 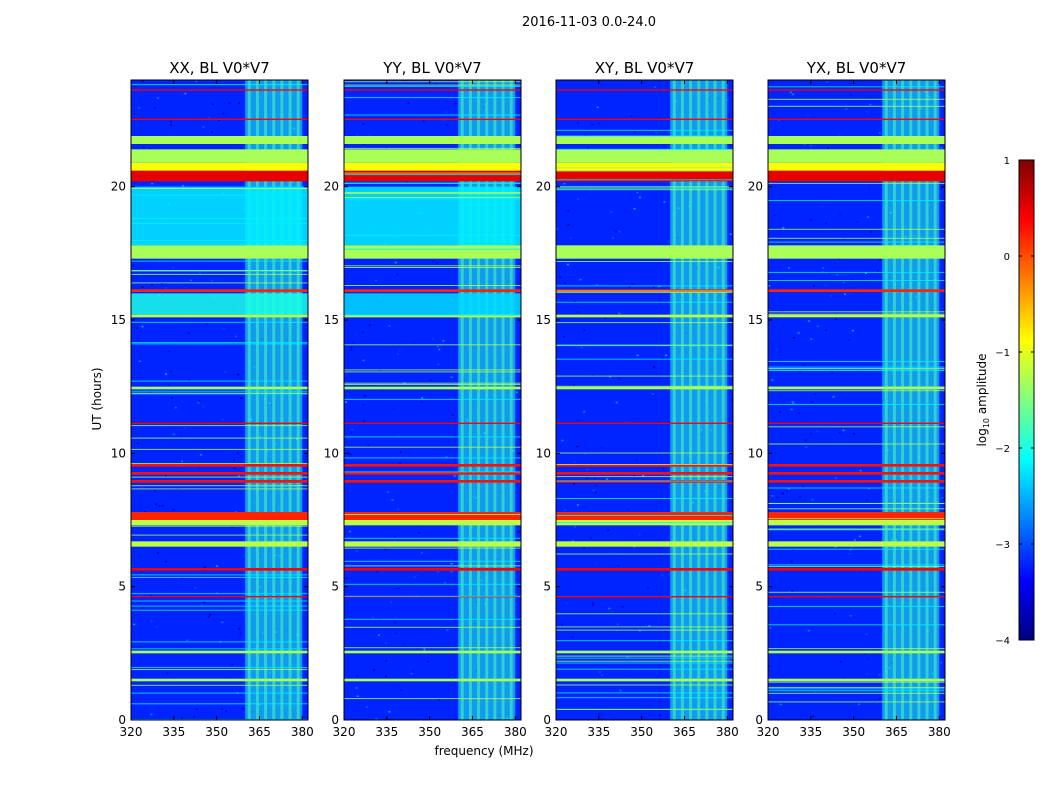 I want to click on heatmap, so click(x=856, y=400).